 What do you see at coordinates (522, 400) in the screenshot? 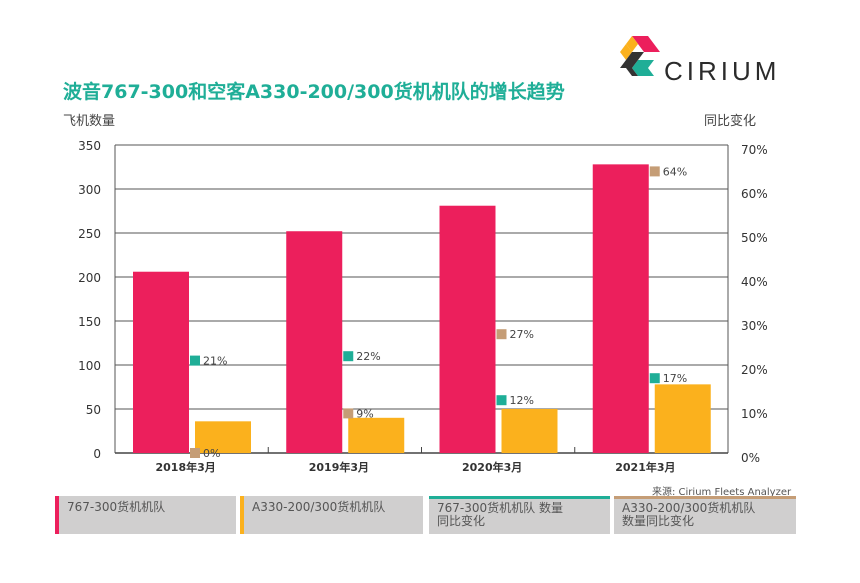
I see `data-label-767-yoy: 12%` at bounding box center [522, 400].